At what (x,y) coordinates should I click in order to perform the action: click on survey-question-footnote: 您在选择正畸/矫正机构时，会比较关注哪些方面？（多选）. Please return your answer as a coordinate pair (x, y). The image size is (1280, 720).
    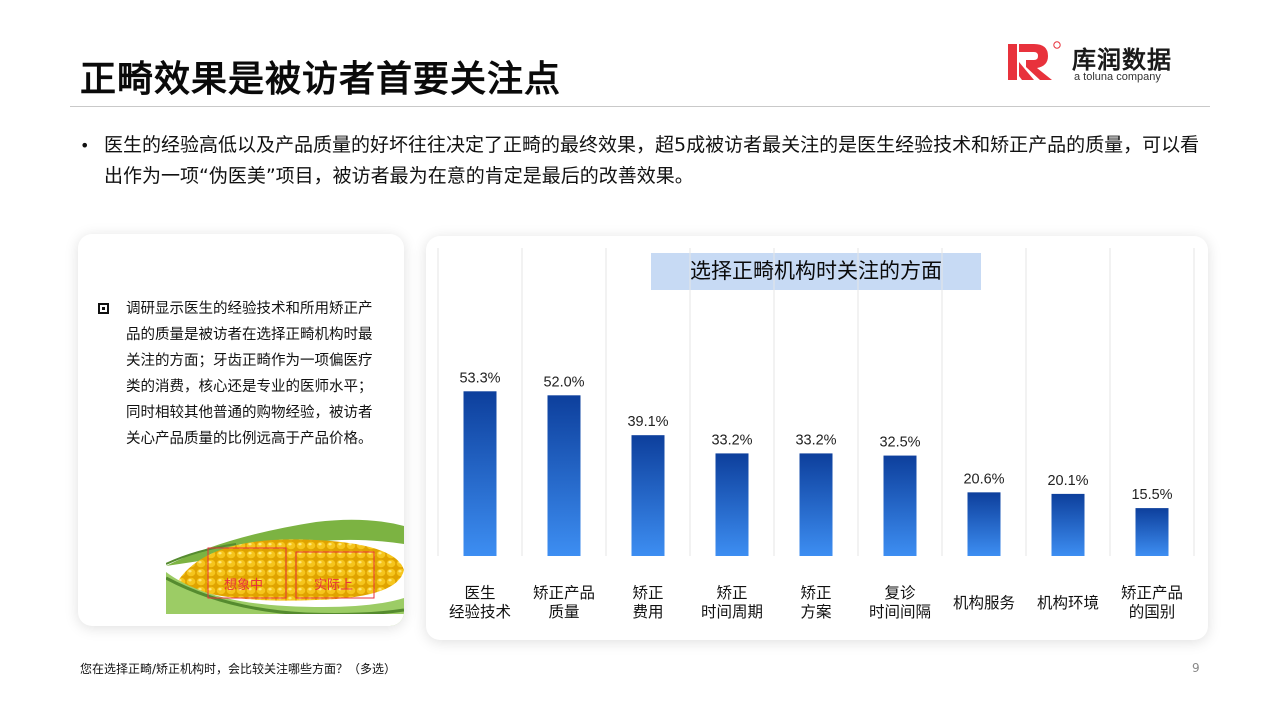
    Looking at the image, I should click on (238, 669).